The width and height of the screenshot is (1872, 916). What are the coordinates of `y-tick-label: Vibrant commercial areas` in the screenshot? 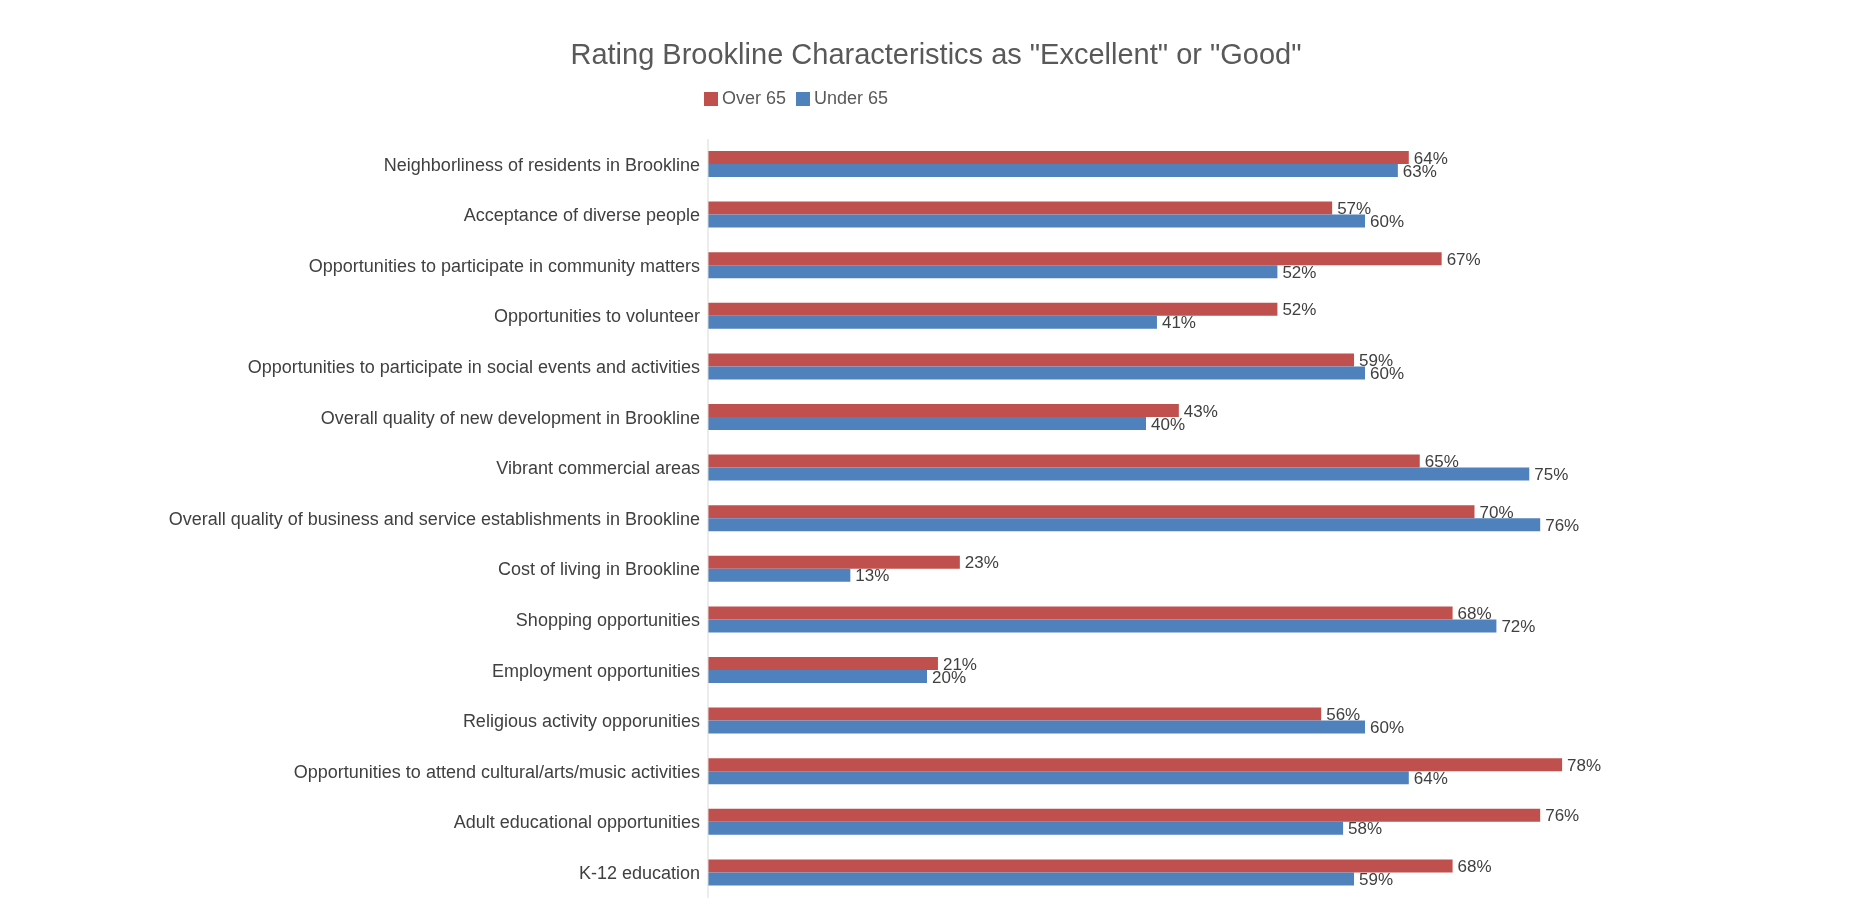 It's located at (598, 468).